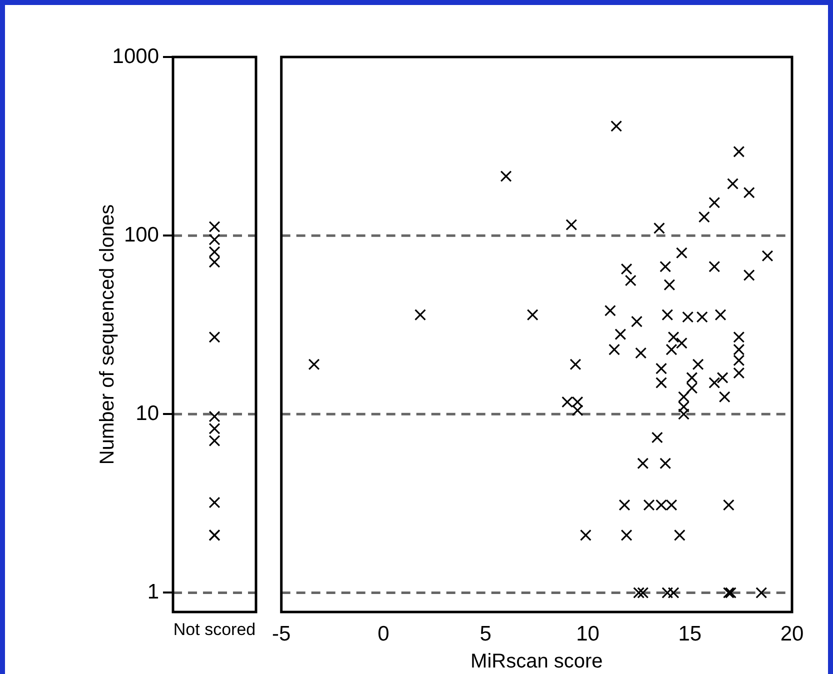 This screenshot has height=674, width=833. What do you see at coordinates (384, 634) in the screenshot?
I see `x-tick-label: 0` at bounding box center [384, 634].